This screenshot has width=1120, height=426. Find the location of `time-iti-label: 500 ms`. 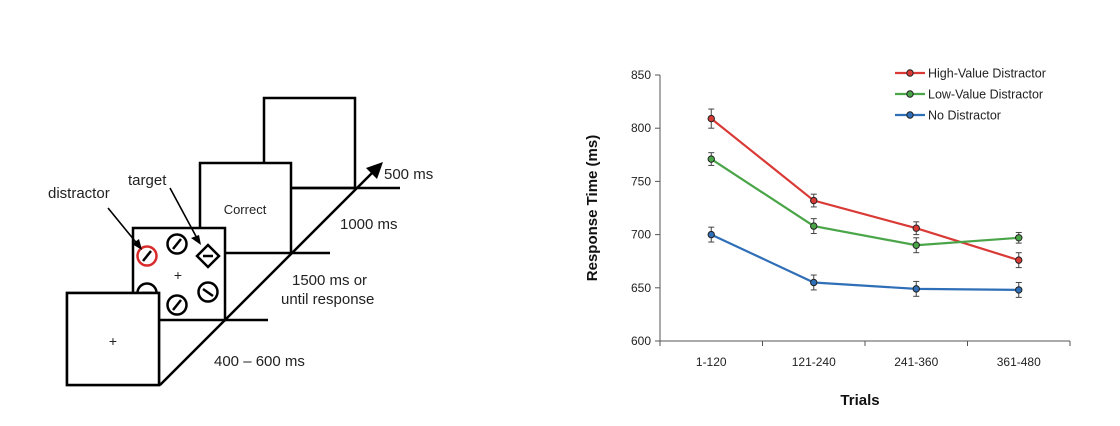

time-iti-label: 500 ms is located at coordinates (408, 174).